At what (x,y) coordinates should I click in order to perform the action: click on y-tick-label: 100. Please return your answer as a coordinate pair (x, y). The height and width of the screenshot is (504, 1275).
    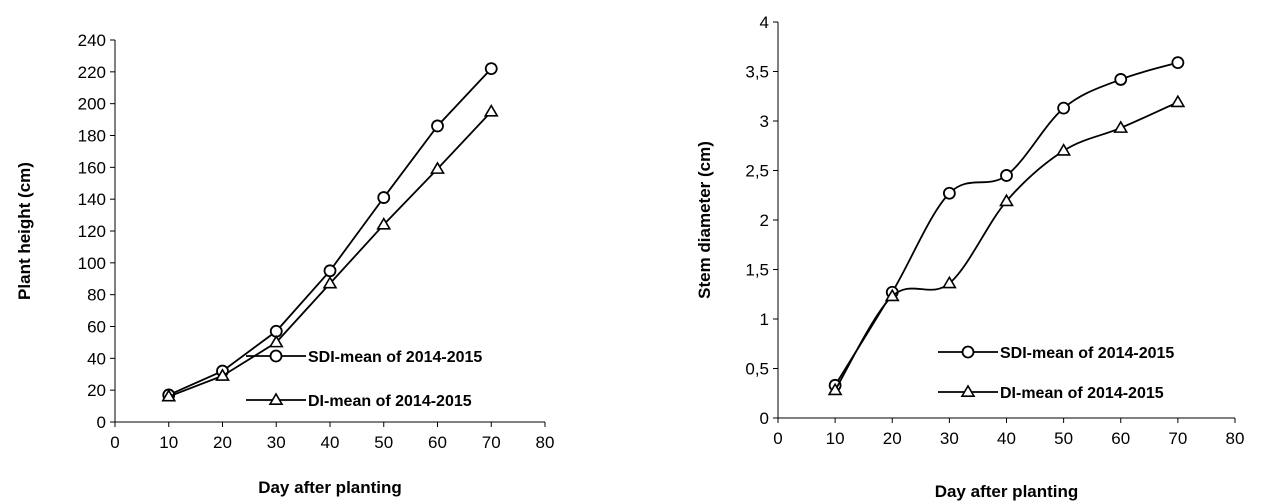
    Looking at the image, I should click on (92, 263).